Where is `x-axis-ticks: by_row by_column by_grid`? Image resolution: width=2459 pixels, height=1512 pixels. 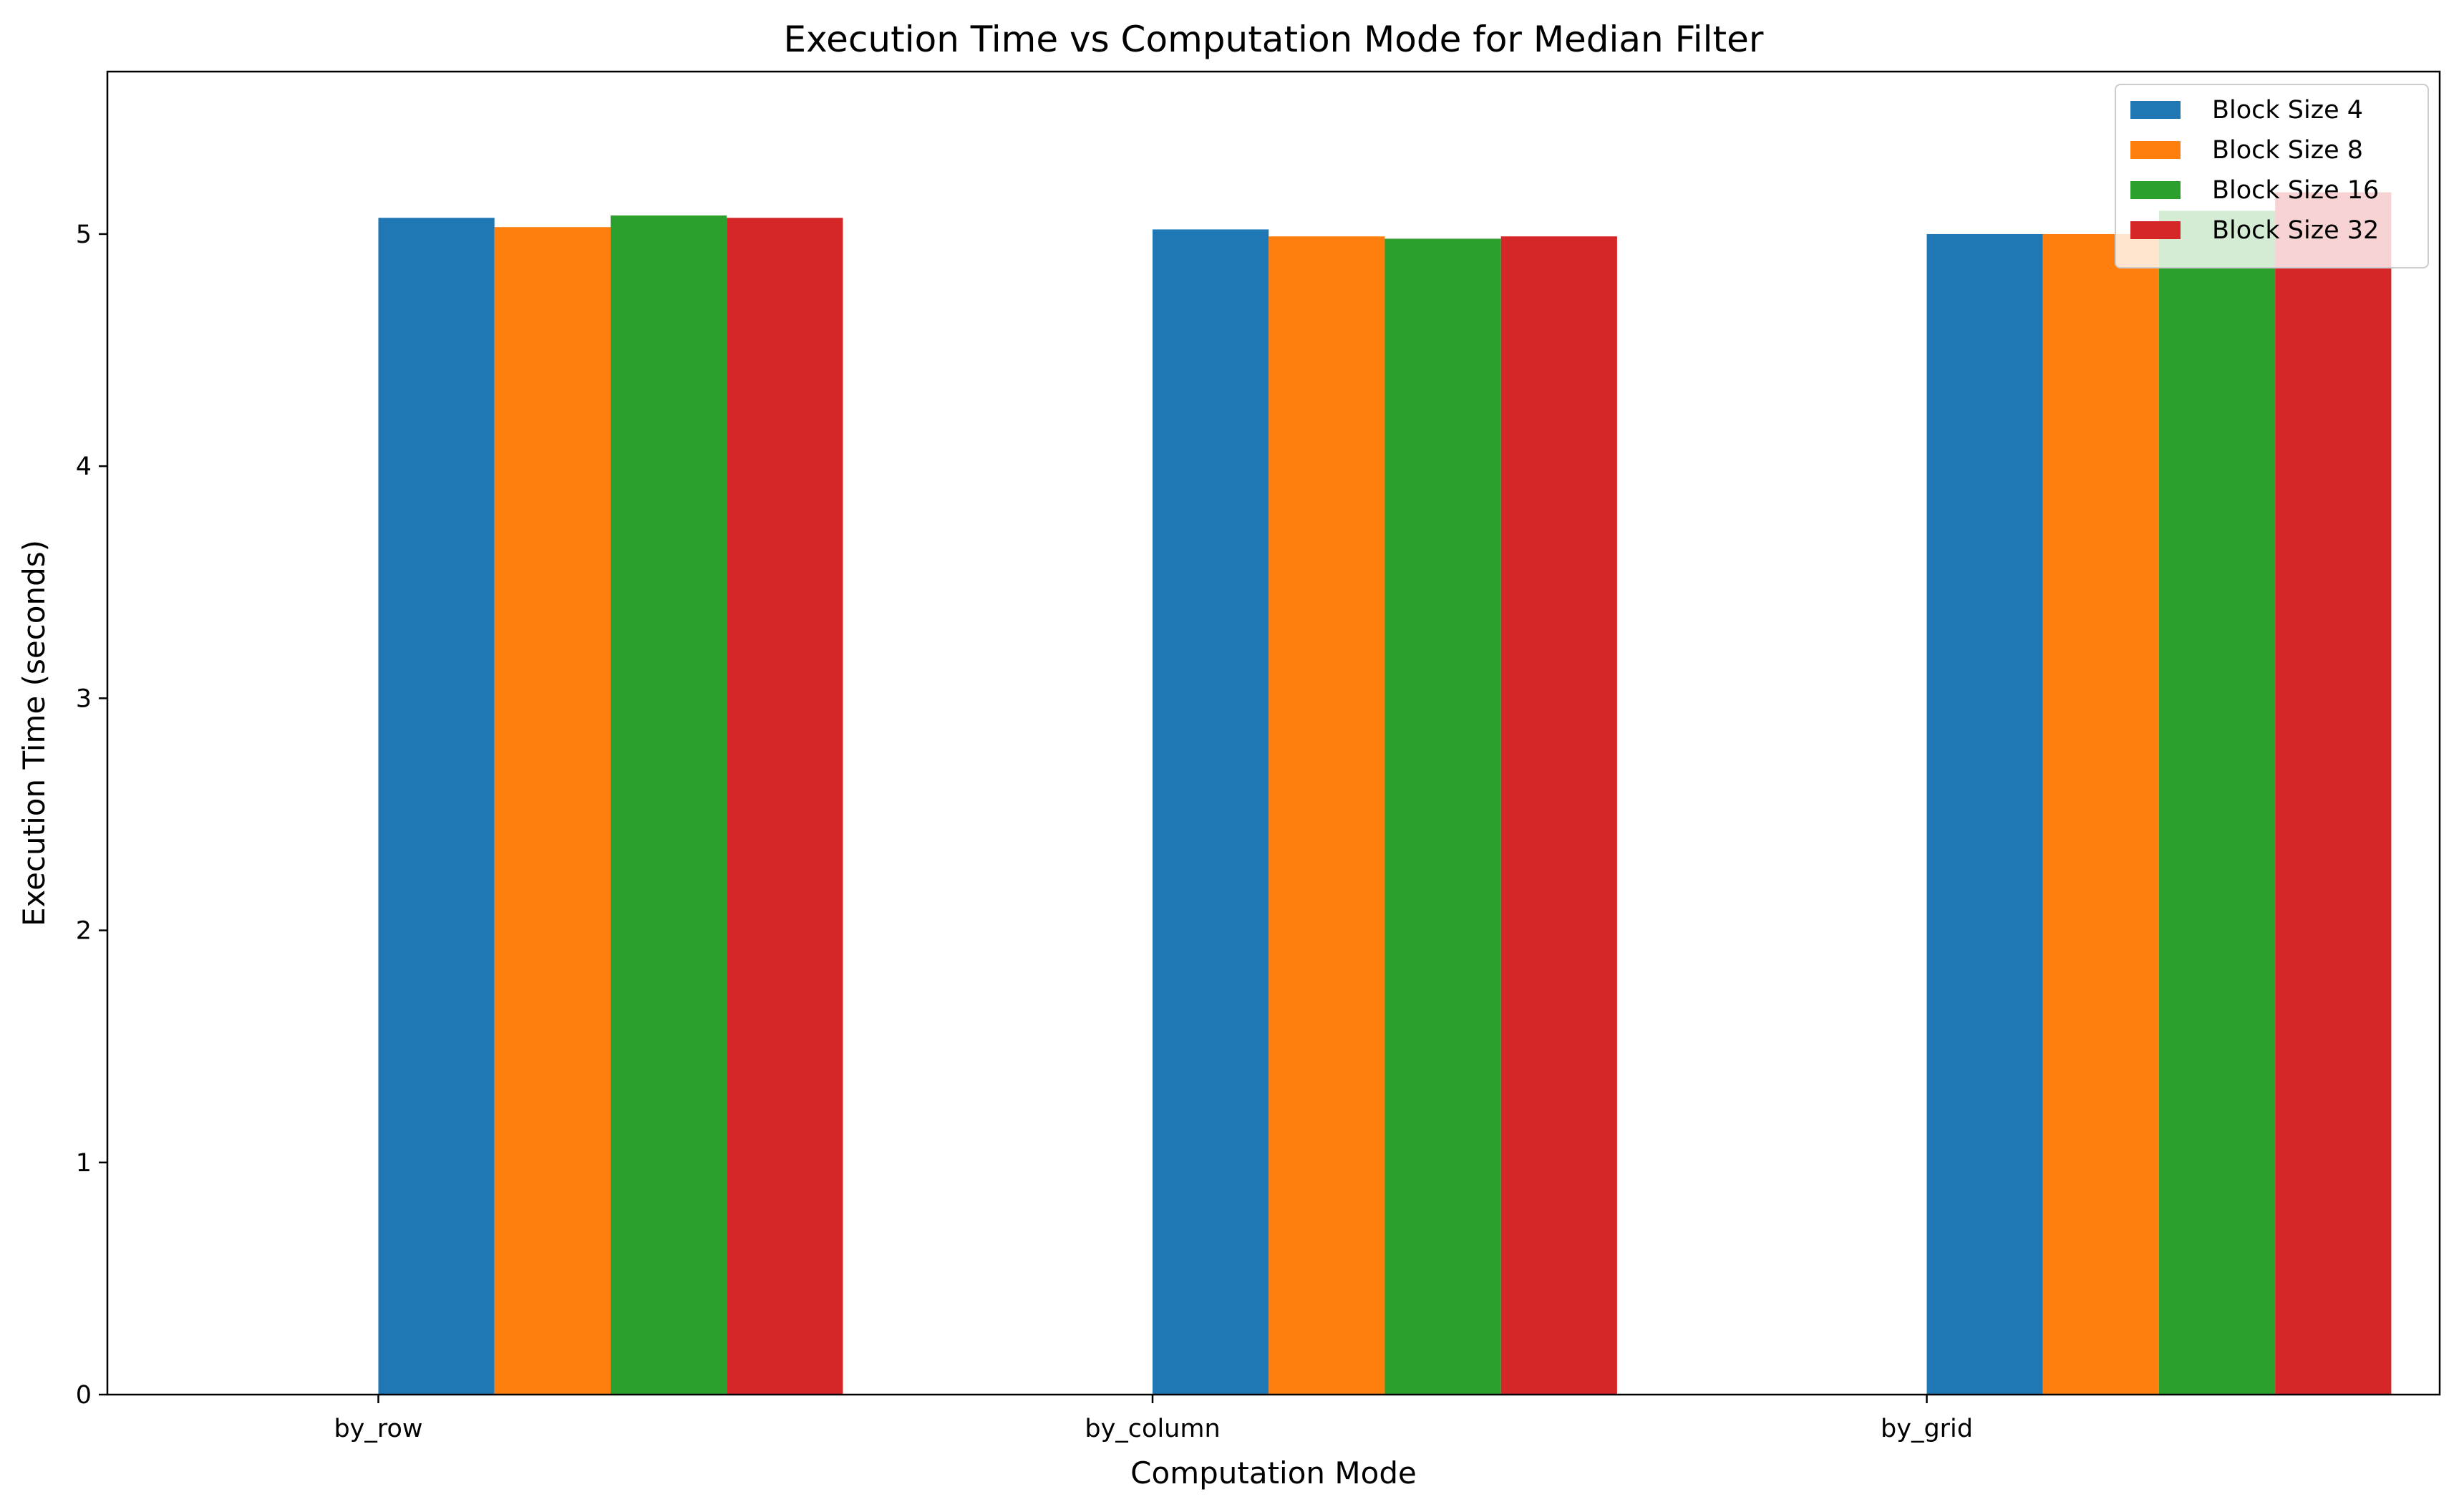
x-axis-ticks: by_row by_column by_grid is located at coordinates (1153, 1419).